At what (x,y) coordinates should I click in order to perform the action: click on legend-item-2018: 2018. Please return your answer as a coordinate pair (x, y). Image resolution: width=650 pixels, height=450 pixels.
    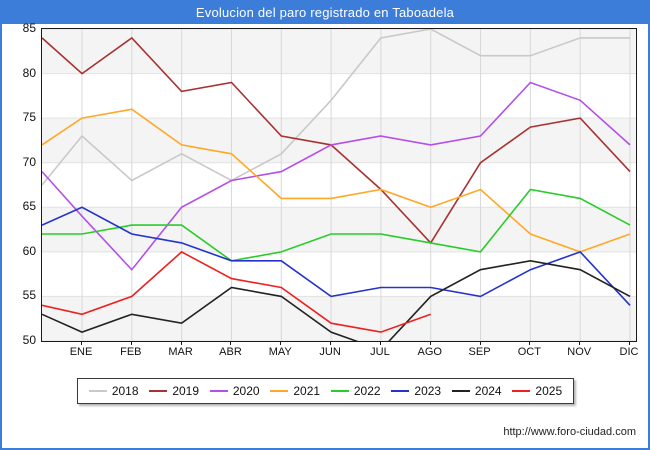
    Looking at the image, I should click on (113, 391).